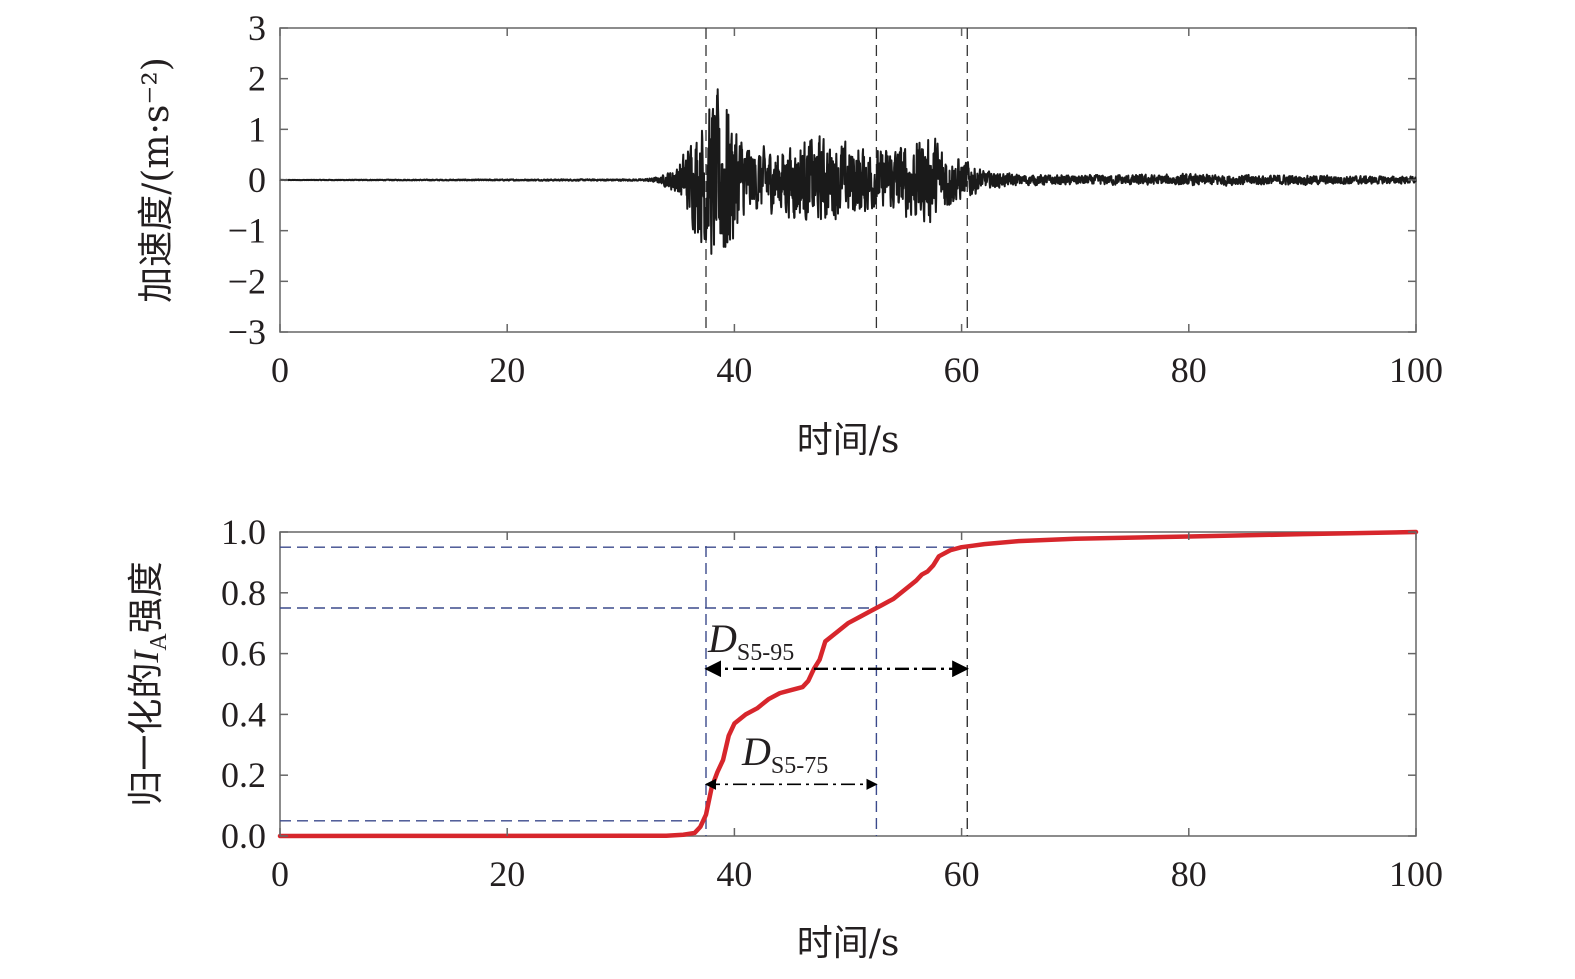 The width and height of the screenshot is (1575, 979). I want to click on duration-label-sub: S5-75, so click(799, 766).